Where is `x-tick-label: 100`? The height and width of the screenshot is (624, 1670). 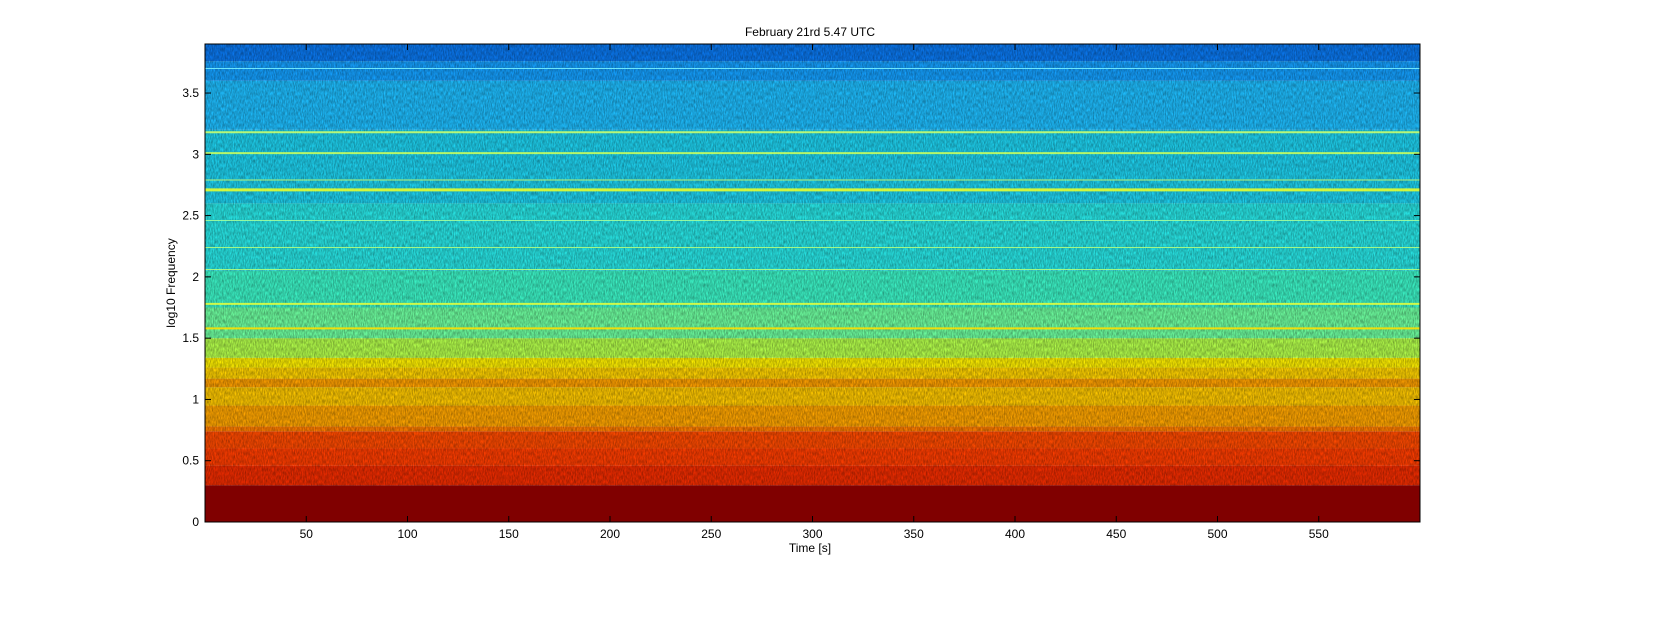
x-tick-label: 100 is located at coordinates (407, 534).